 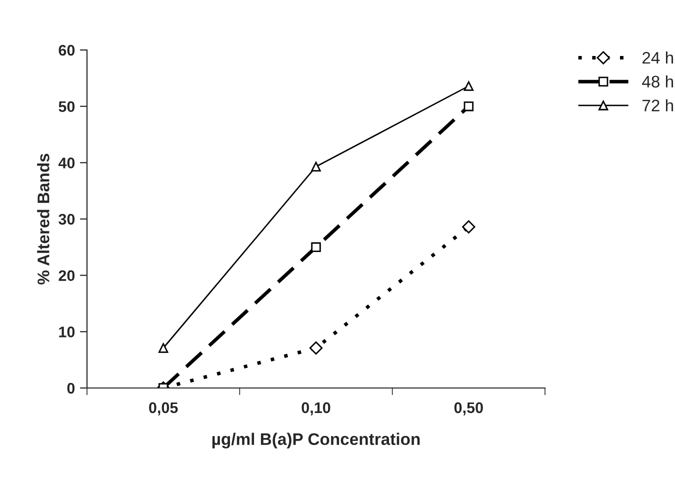 I want to click on x-tick-label: 0,50, so click(x=468, y=409).